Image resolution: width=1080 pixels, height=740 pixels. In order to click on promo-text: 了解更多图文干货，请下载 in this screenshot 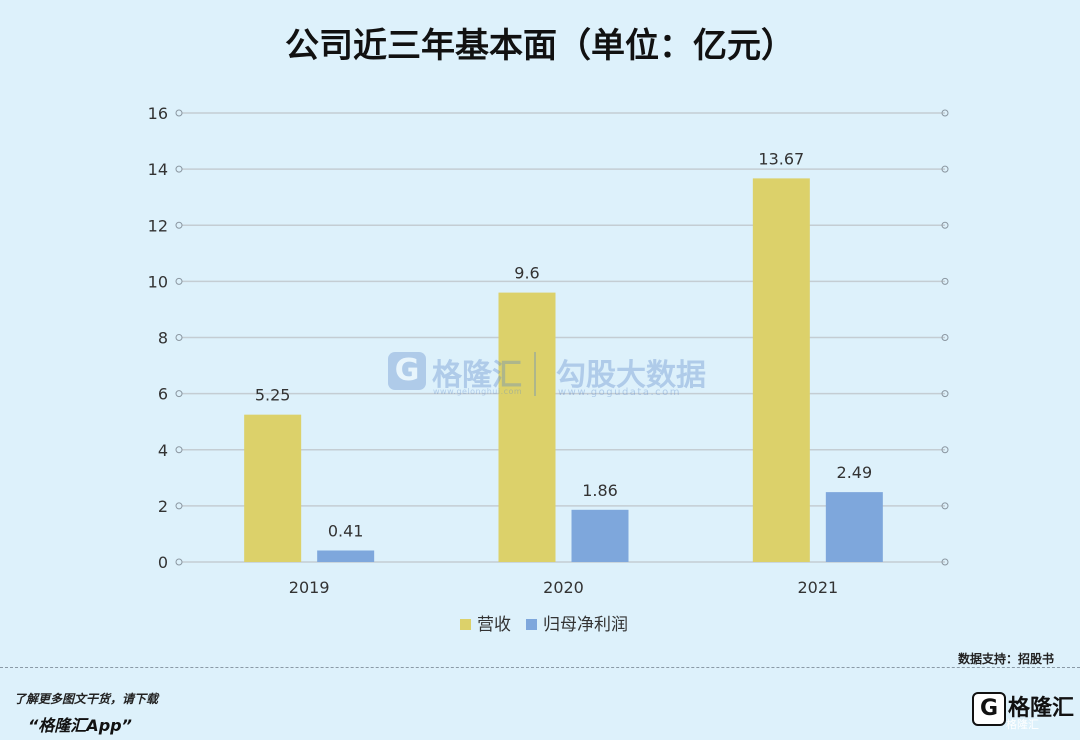, I will do `click(86, 699)`.